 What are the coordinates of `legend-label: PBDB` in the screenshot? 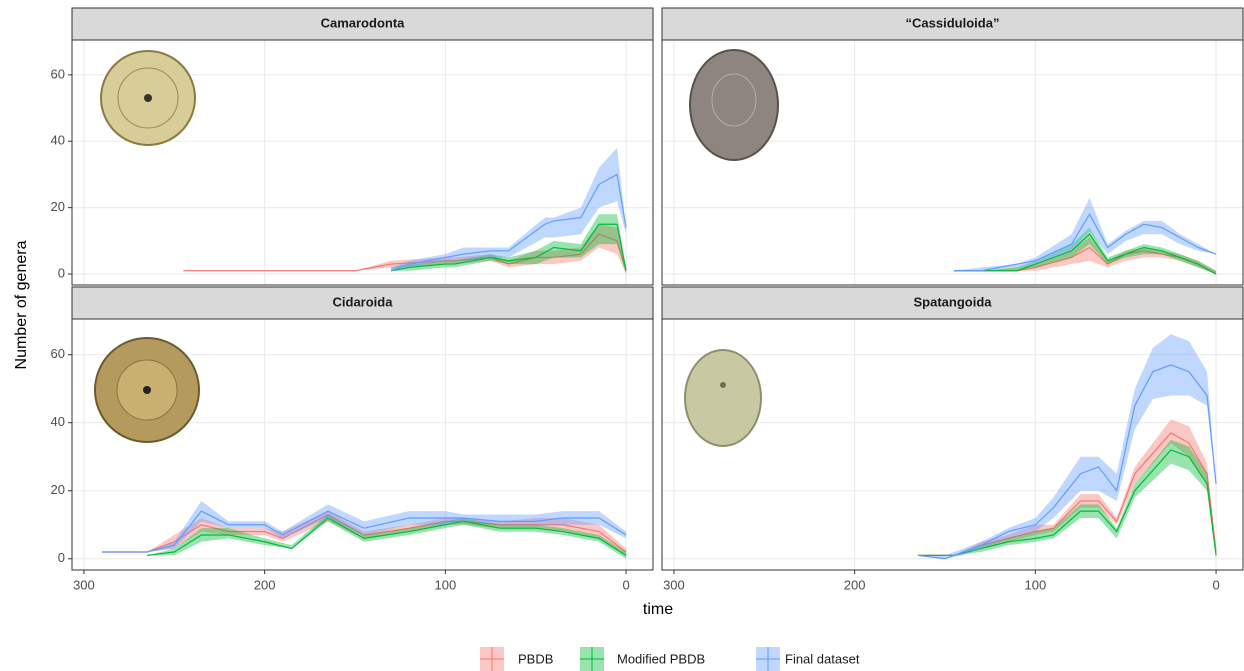 It's located at (535, 658).